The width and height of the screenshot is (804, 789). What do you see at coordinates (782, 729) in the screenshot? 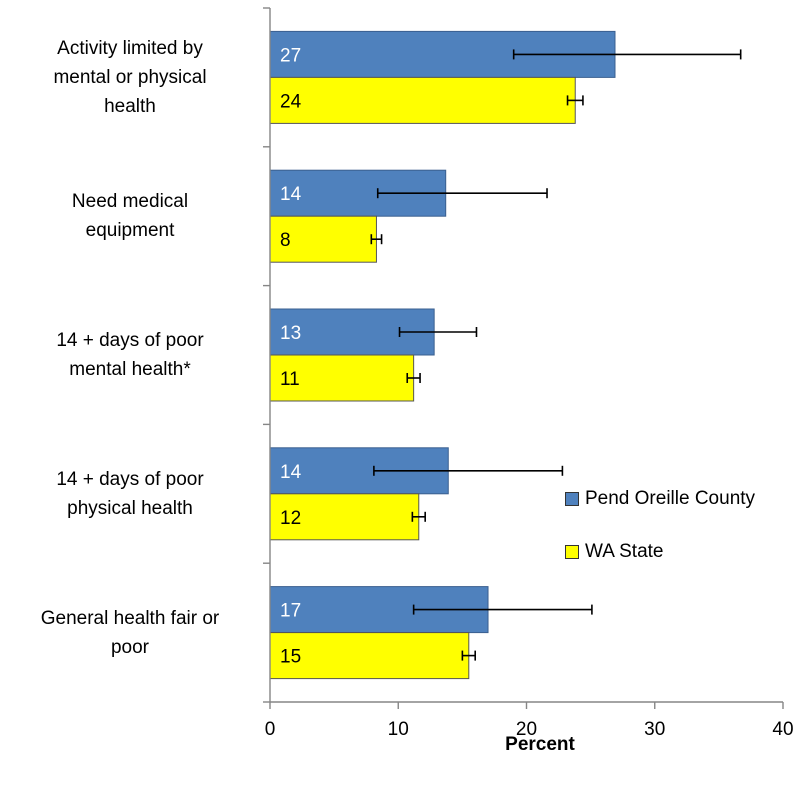
I see `x-tick-label: 40` at bounding box center [782, 729].